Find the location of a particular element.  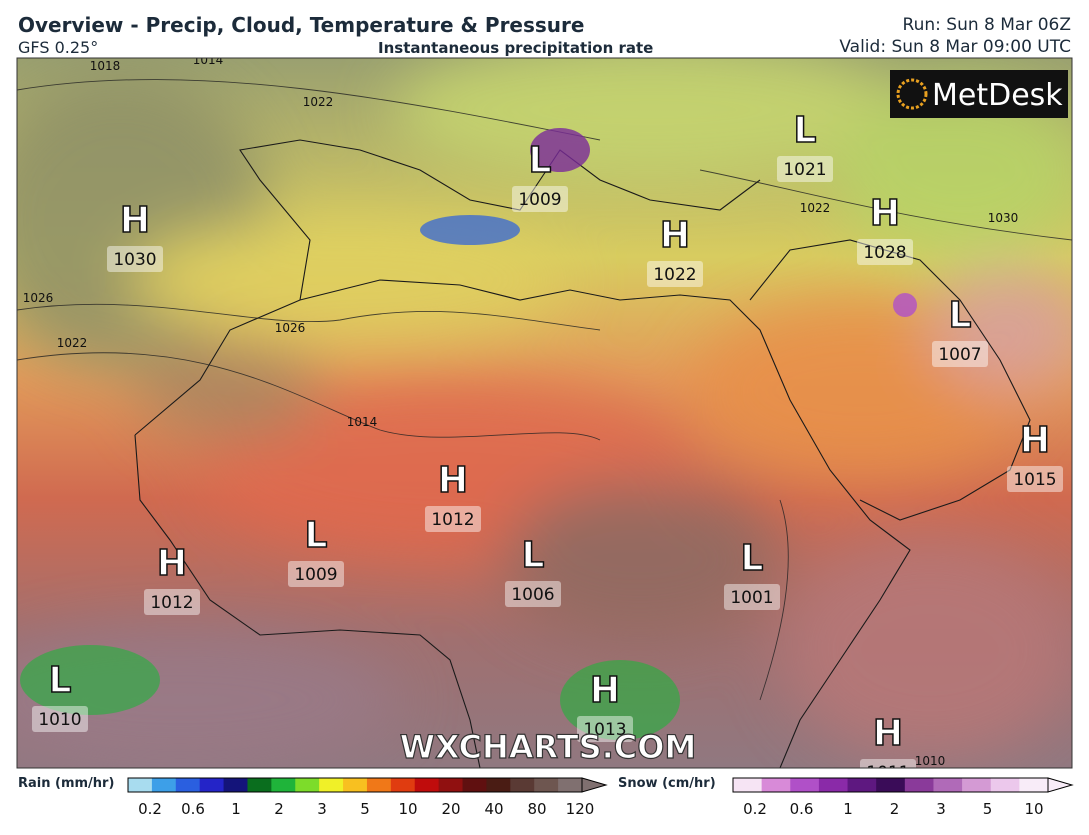

legend-tick: 5 is located at coordinates (365, 809).